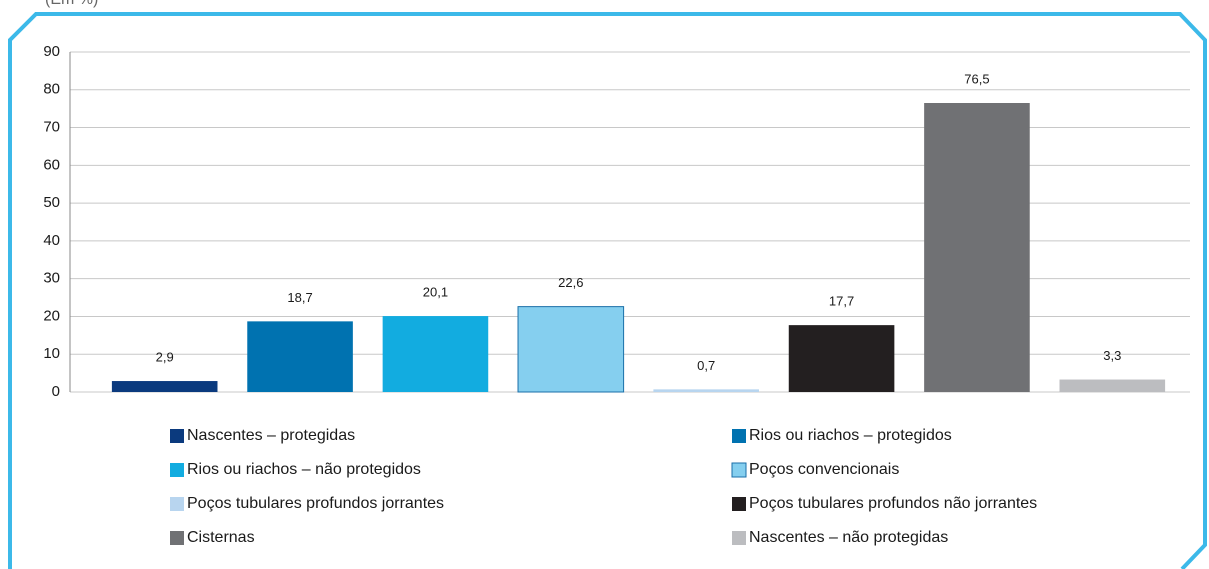  What do you see at coordinates (56, 391) in the screenshot?
I see `y-tick-label: 0` at bounding box center [56, 391].